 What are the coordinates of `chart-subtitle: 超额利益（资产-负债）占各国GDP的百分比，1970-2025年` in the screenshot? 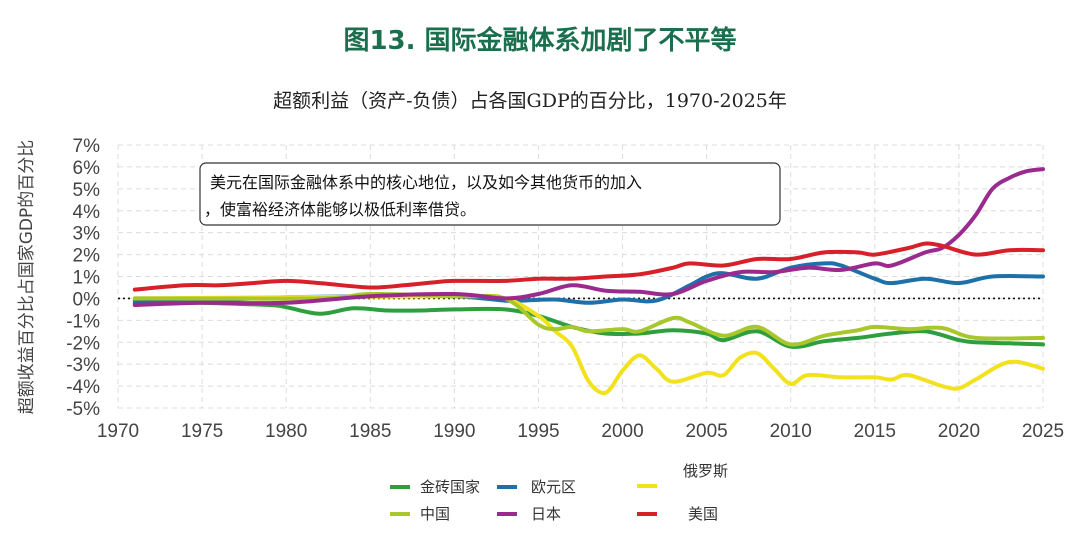 It's located at (530, 101).